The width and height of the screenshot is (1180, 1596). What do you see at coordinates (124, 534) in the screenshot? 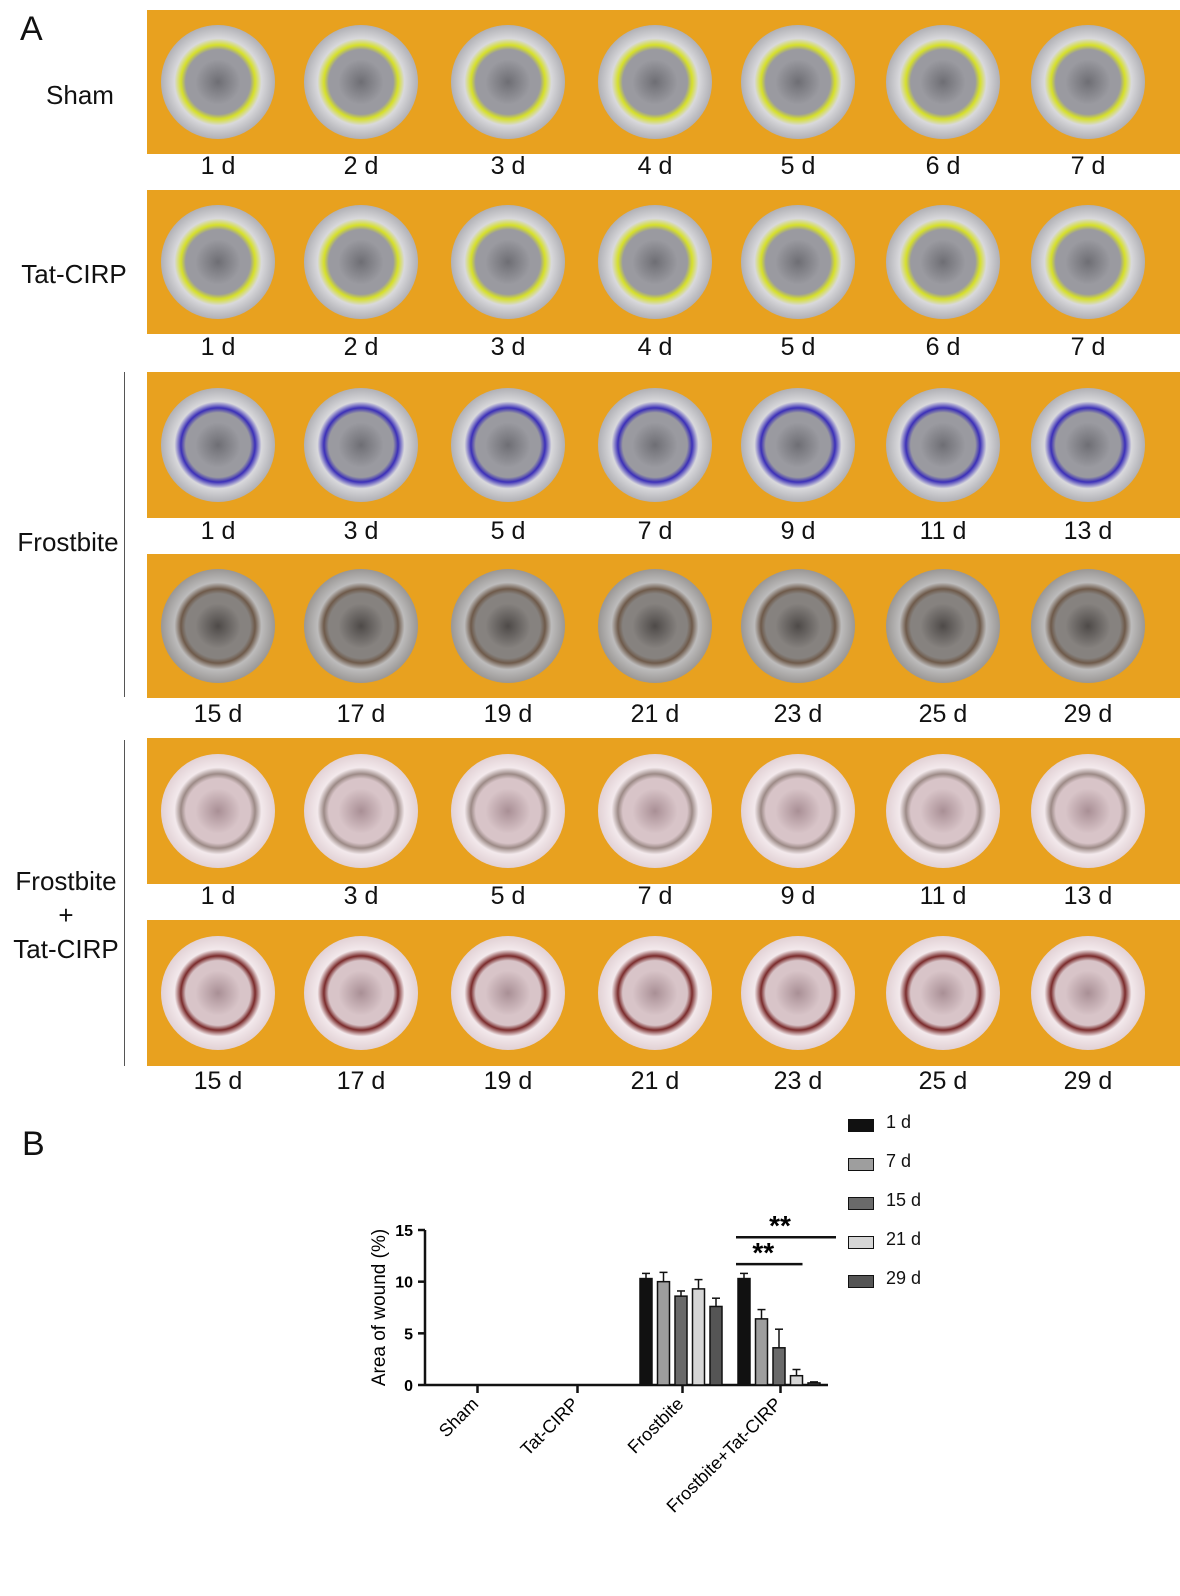
I see `frostbite-group-bracket` at bounding box center [124, 534].